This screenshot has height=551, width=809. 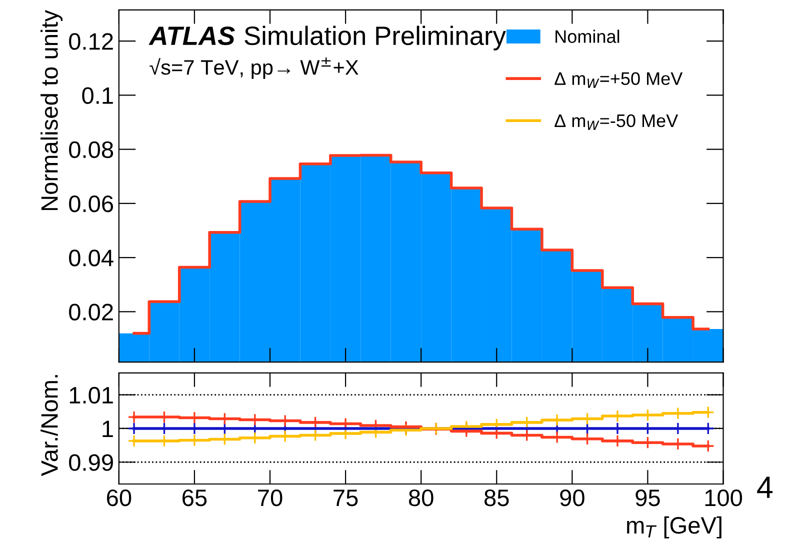 What do you see at coordinates (496, 497) in the screenshot?
I see `x-tick-label: 85` at bounding box center [496, 497].